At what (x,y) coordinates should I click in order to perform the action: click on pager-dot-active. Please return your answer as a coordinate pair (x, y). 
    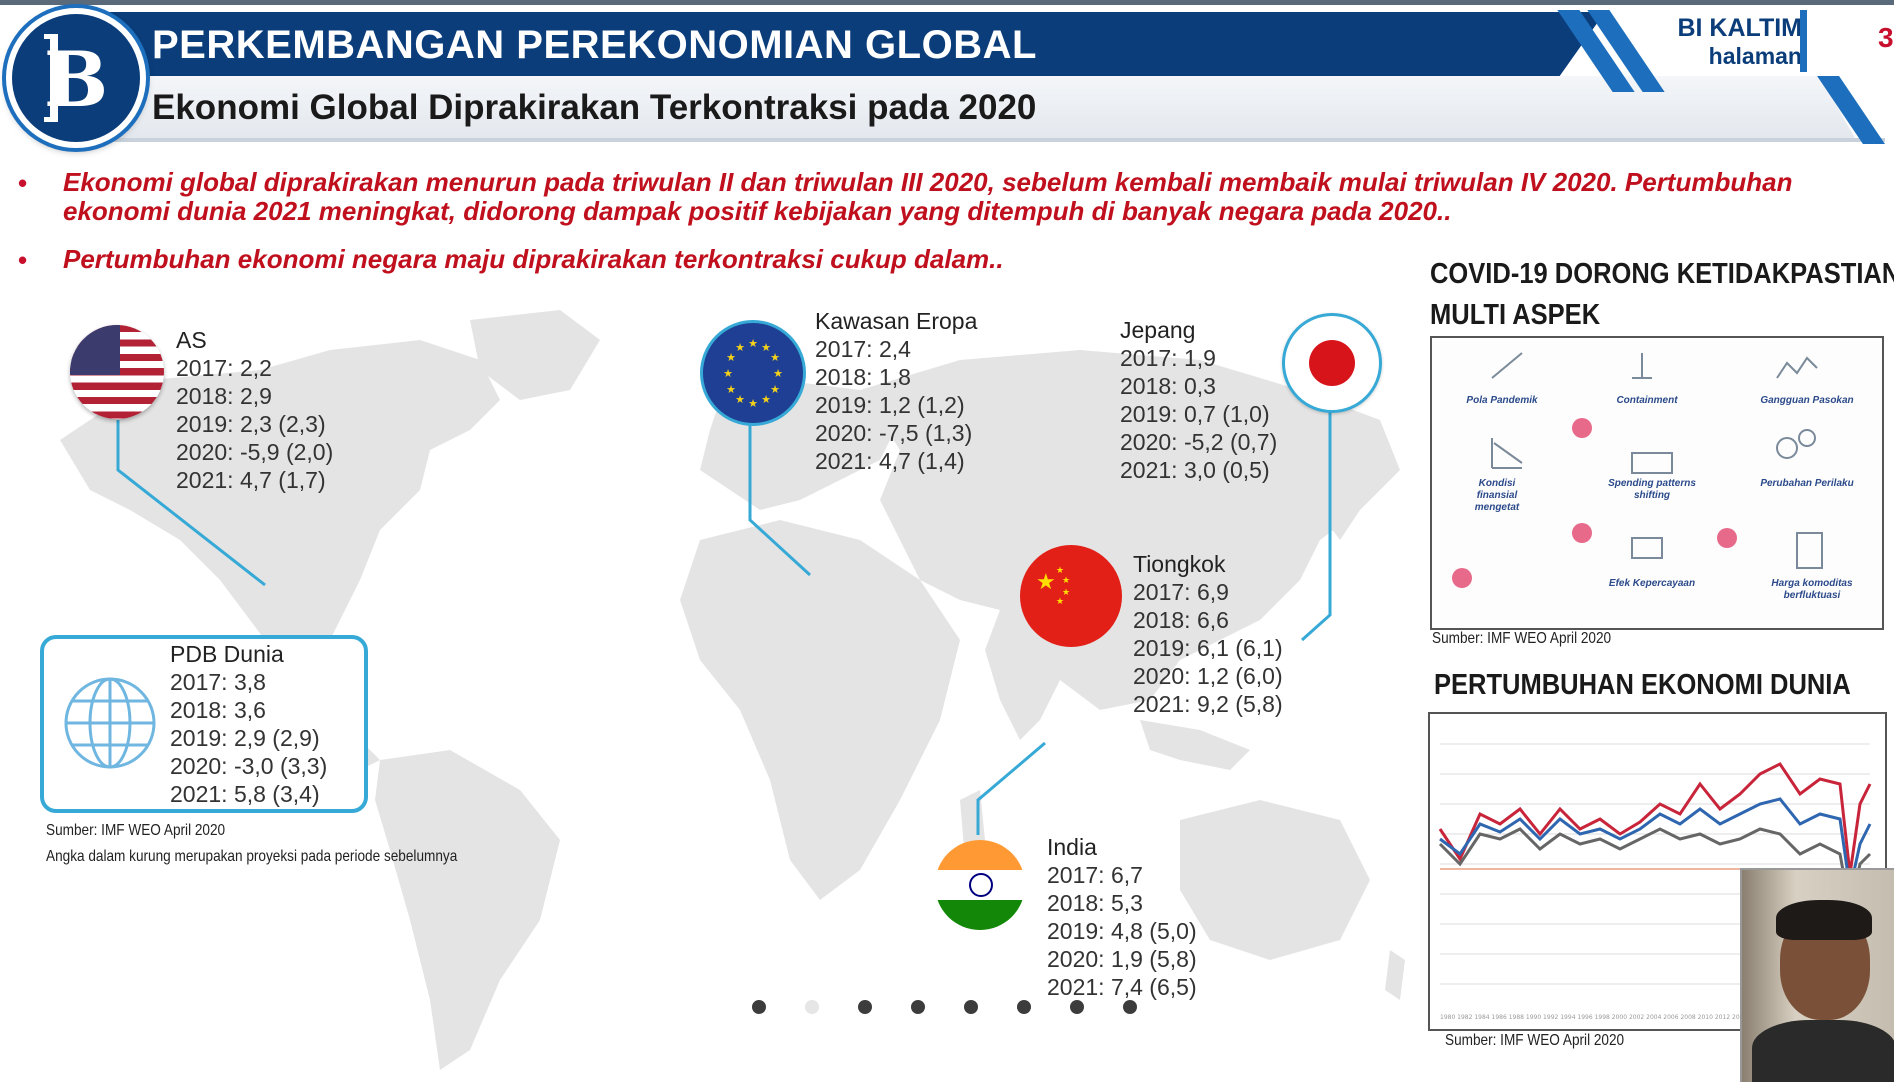
    Looking at the image, I should click on (812, 1007).